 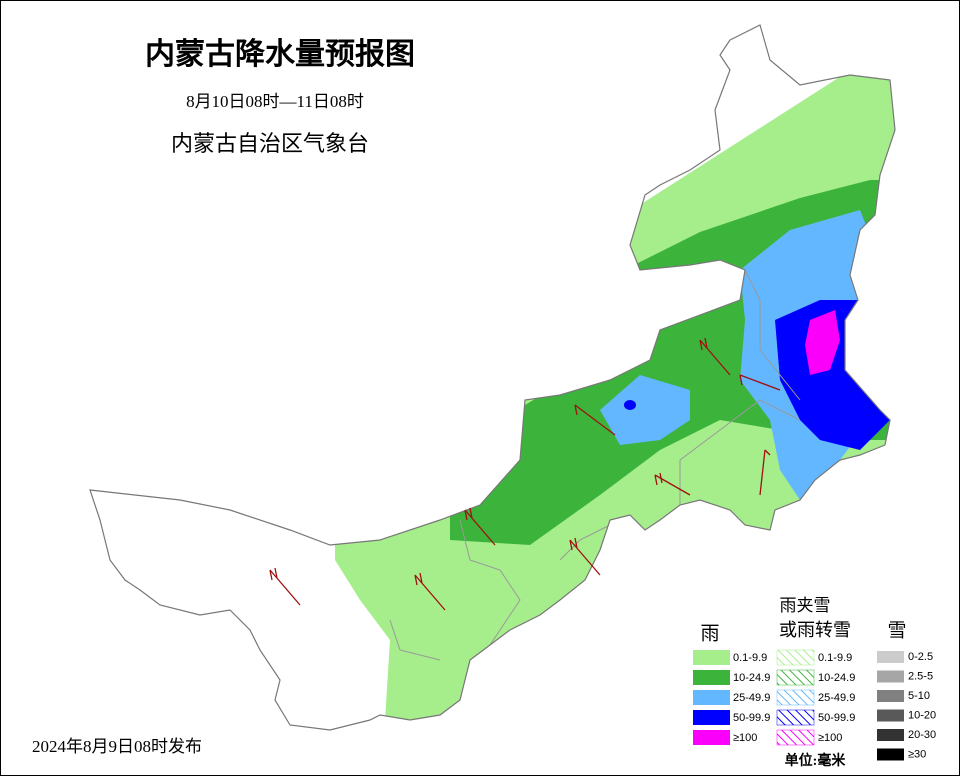 What do you see at coordinates (805, 605) in the screenshot?
I see `legend-title: 雨夹雪` at bounding box center [805, 605].